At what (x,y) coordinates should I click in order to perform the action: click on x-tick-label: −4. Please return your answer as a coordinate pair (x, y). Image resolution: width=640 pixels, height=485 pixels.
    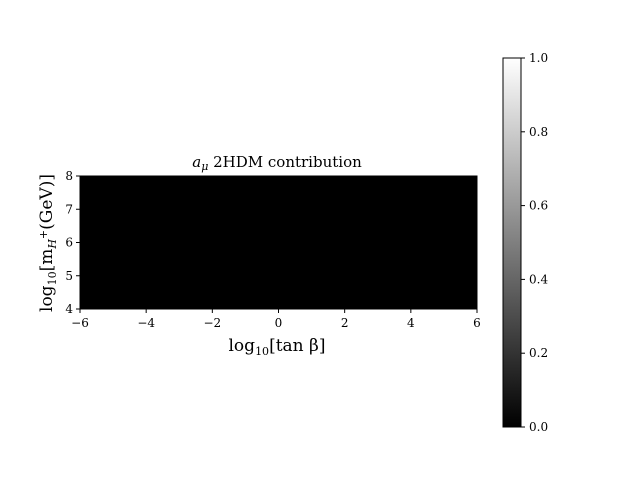
    Looking at the image, I should click on (146, 323).